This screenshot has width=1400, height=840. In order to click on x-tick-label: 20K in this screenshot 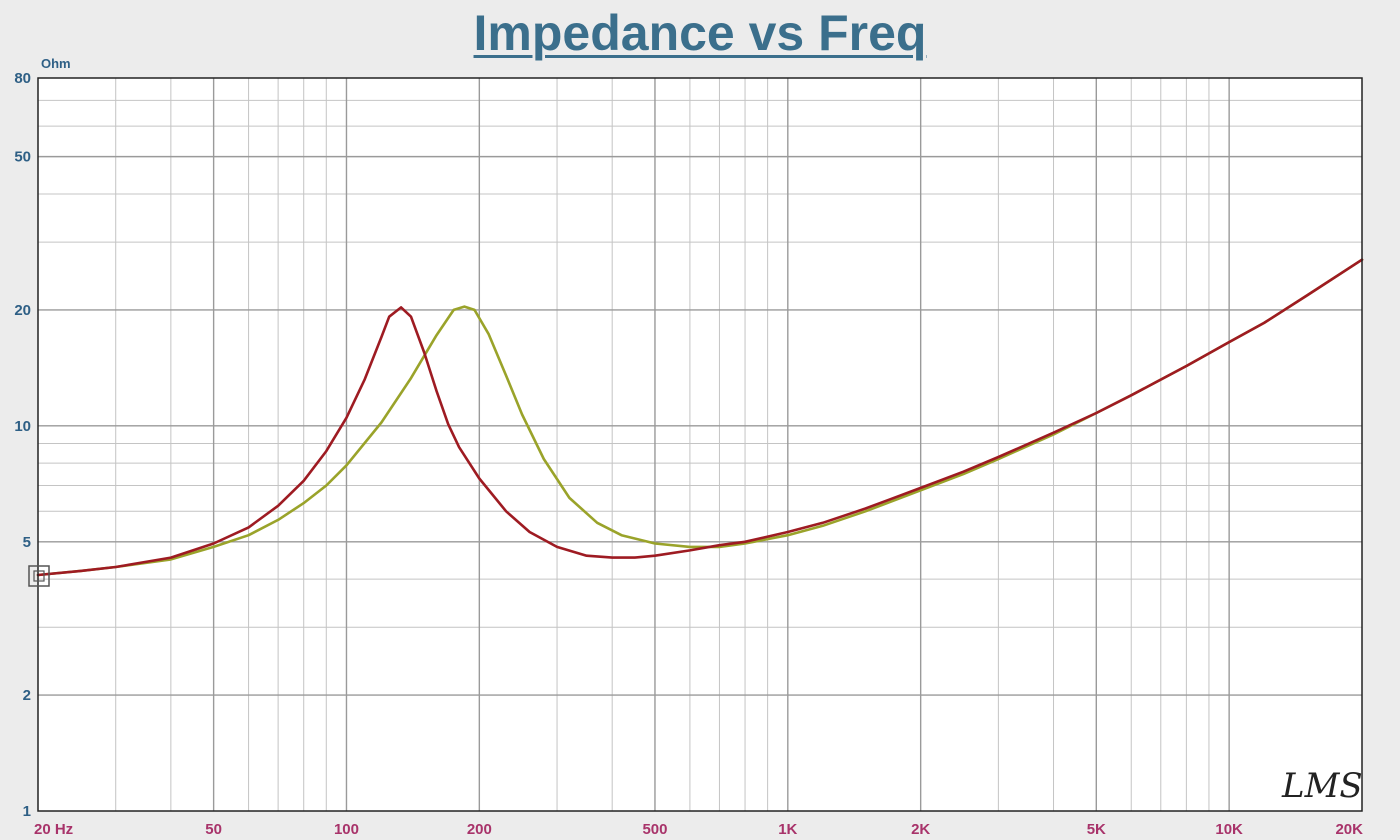, I will do `click(1349, 829)`.